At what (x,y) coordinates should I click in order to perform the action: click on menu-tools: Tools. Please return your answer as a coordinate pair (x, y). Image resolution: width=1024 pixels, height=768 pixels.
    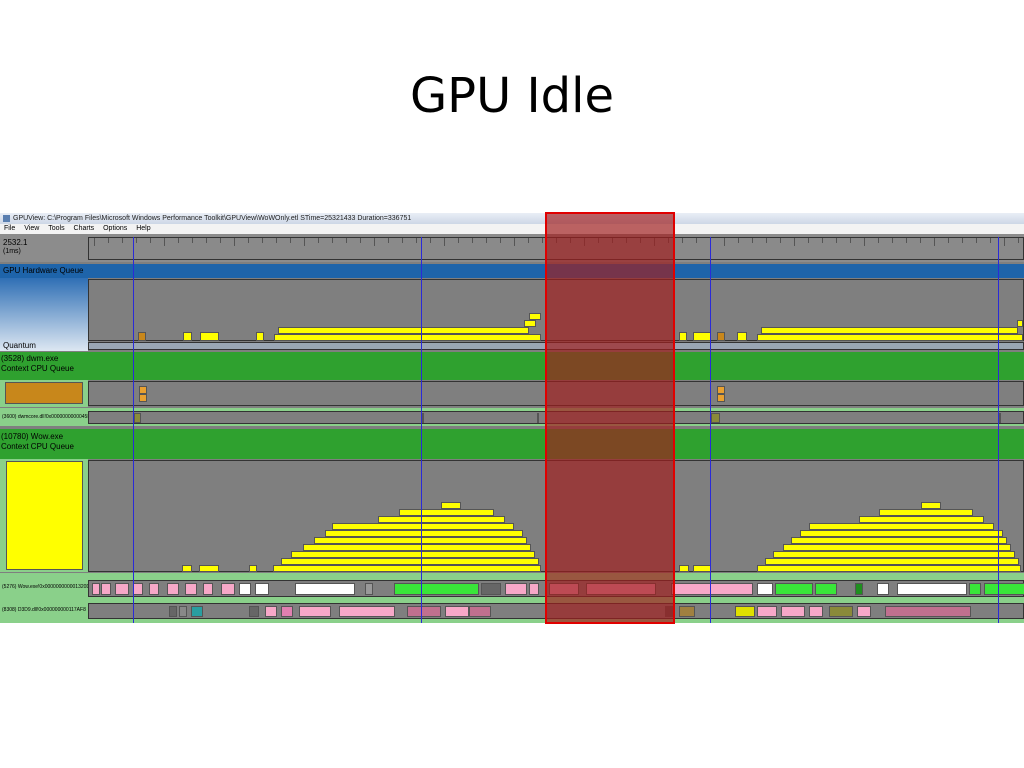
    Looking at the image, I should click on (56, 228).